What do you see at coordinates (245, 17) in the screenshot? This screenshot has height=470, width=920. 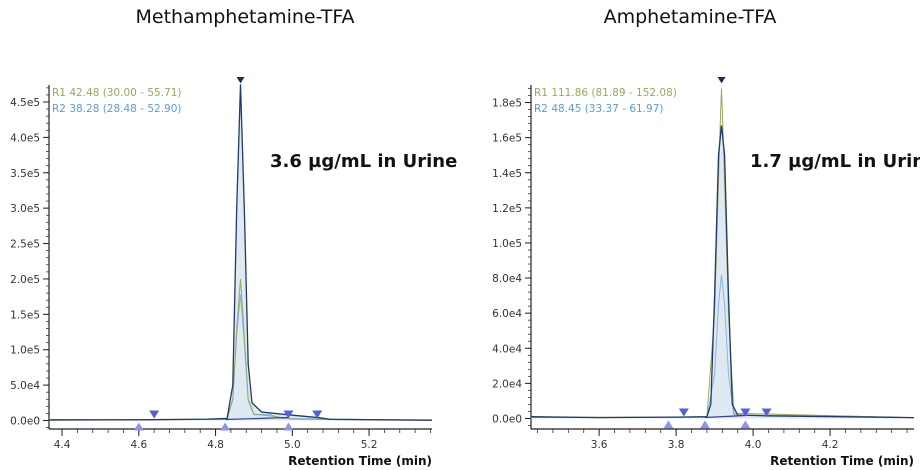 I see `chart-title-methamphetamine: Methamphetamine-TFA` at bounding box center [245, 17].